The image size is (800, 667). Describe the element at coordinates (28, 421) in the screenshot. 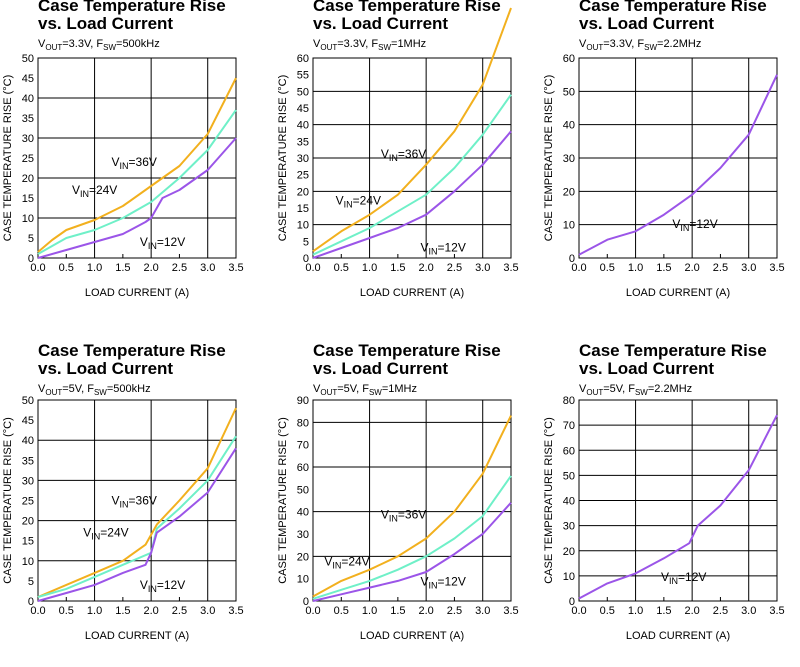

I see `y-tick-label: 45` at that location.